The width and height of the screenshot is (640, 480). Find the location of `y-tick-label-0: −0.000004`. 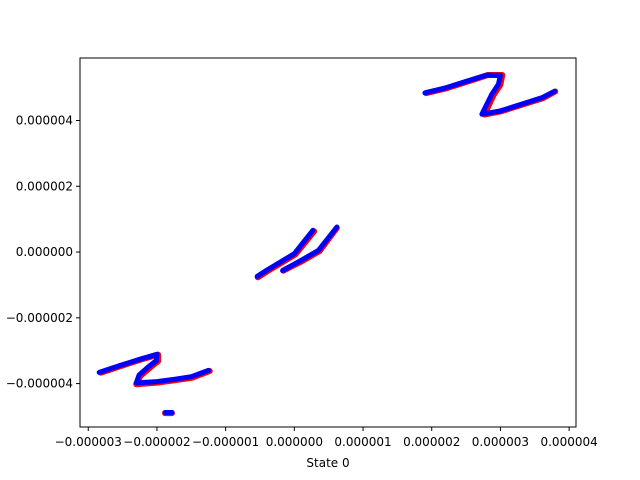

y-tick-label-0: −0.000004 is located at coordinates (39, 384).